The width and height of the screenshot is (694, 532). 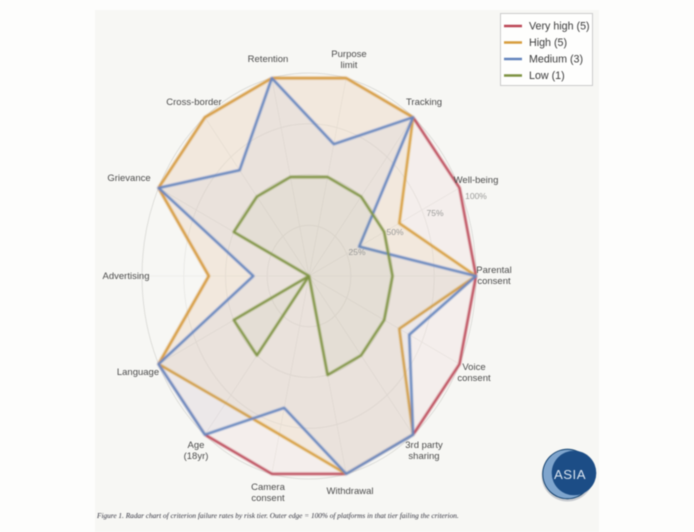 I want to click on svg-text: ASIA, so click(x=570, y=474).